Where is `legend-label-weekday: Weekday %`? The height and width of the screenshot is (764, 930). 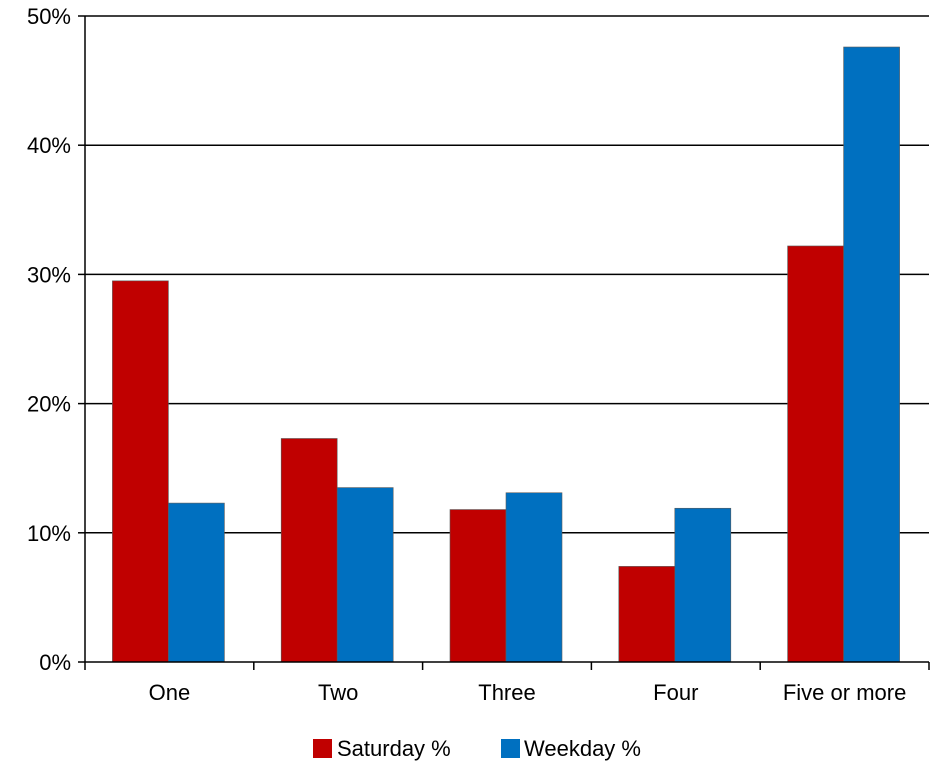 legend-label-weekday: Weekday % is located at coordinates (582, 748).